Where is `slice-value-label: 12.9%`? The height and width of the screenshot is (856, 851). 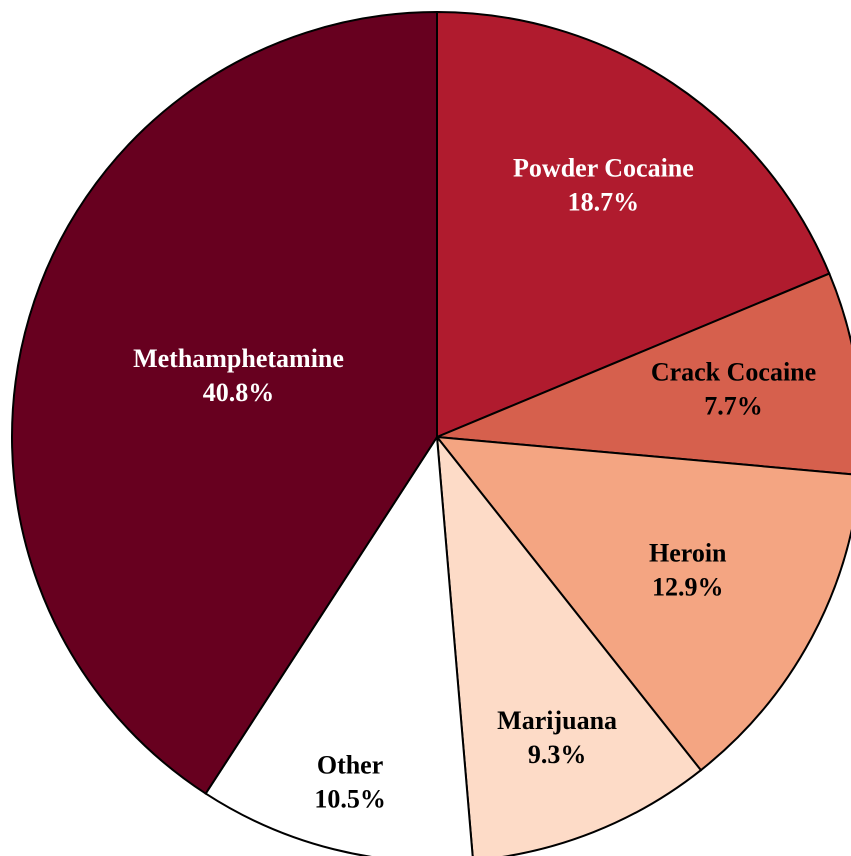 slice-value-label: 12.9% is located at coordinates (688, 586).